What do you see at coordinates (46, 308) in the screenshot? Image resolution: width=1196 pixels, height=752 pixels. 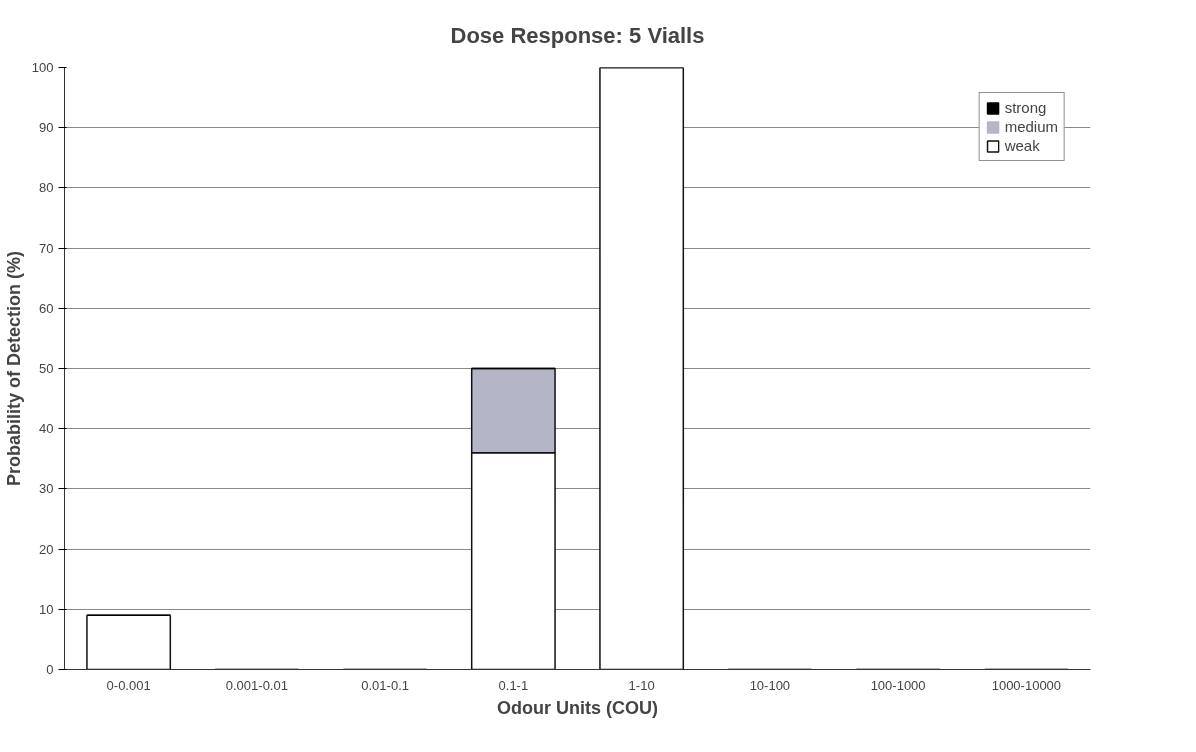 I see `y-tick-label: 60` at bounding box center [46, 308].